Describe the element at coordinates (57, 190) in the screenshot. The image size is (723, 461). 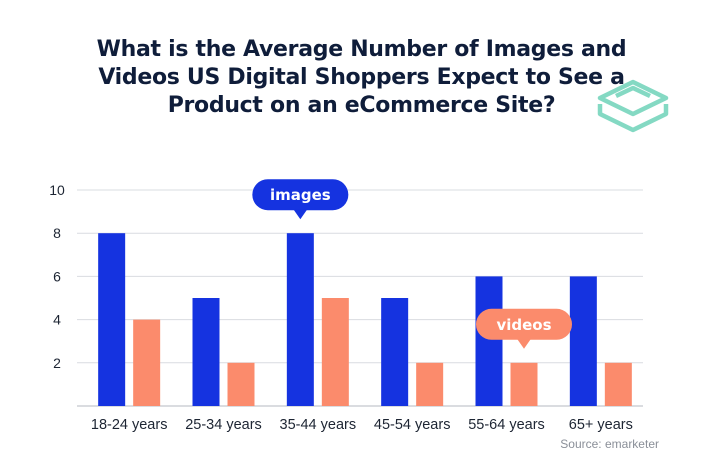
I see `y-tick-label: 10` at that location.